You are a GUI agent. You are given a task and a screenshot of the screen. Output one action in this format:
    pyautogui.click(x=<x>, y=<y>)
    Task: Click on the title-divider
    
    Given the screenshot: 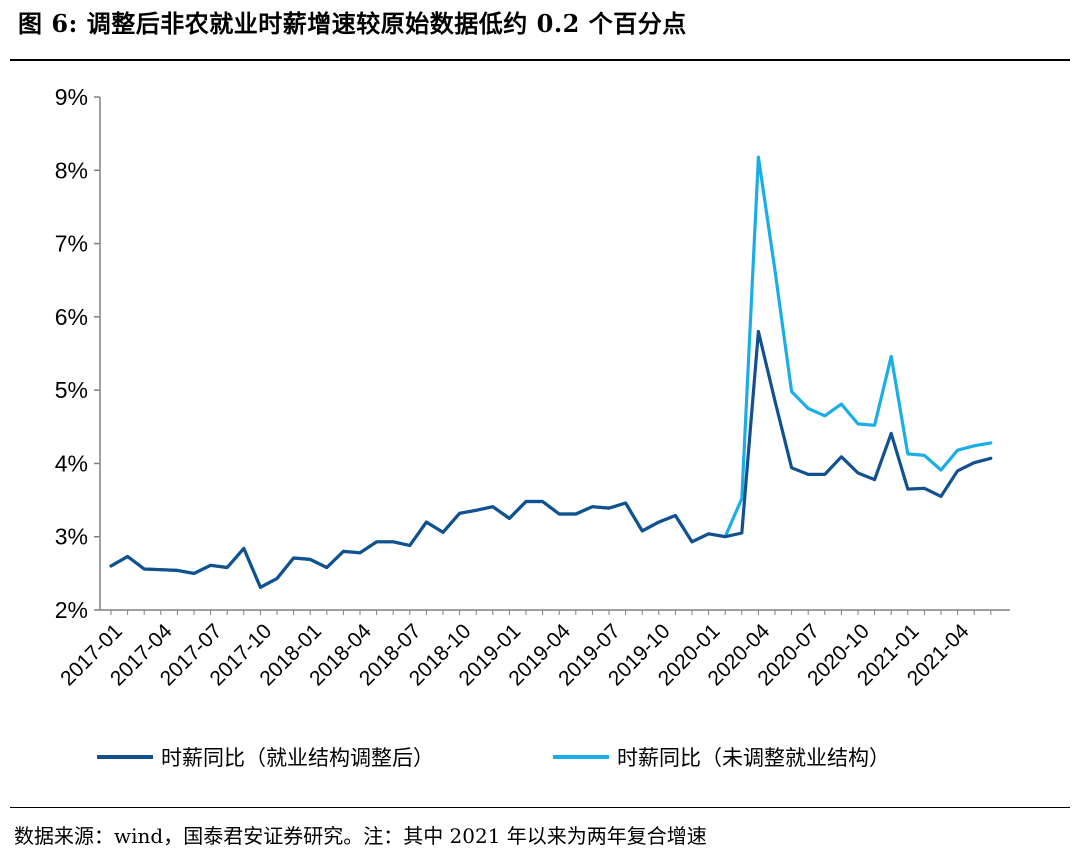 What is the action you would take?
    pyautogui.click(x=540, y=60)
    